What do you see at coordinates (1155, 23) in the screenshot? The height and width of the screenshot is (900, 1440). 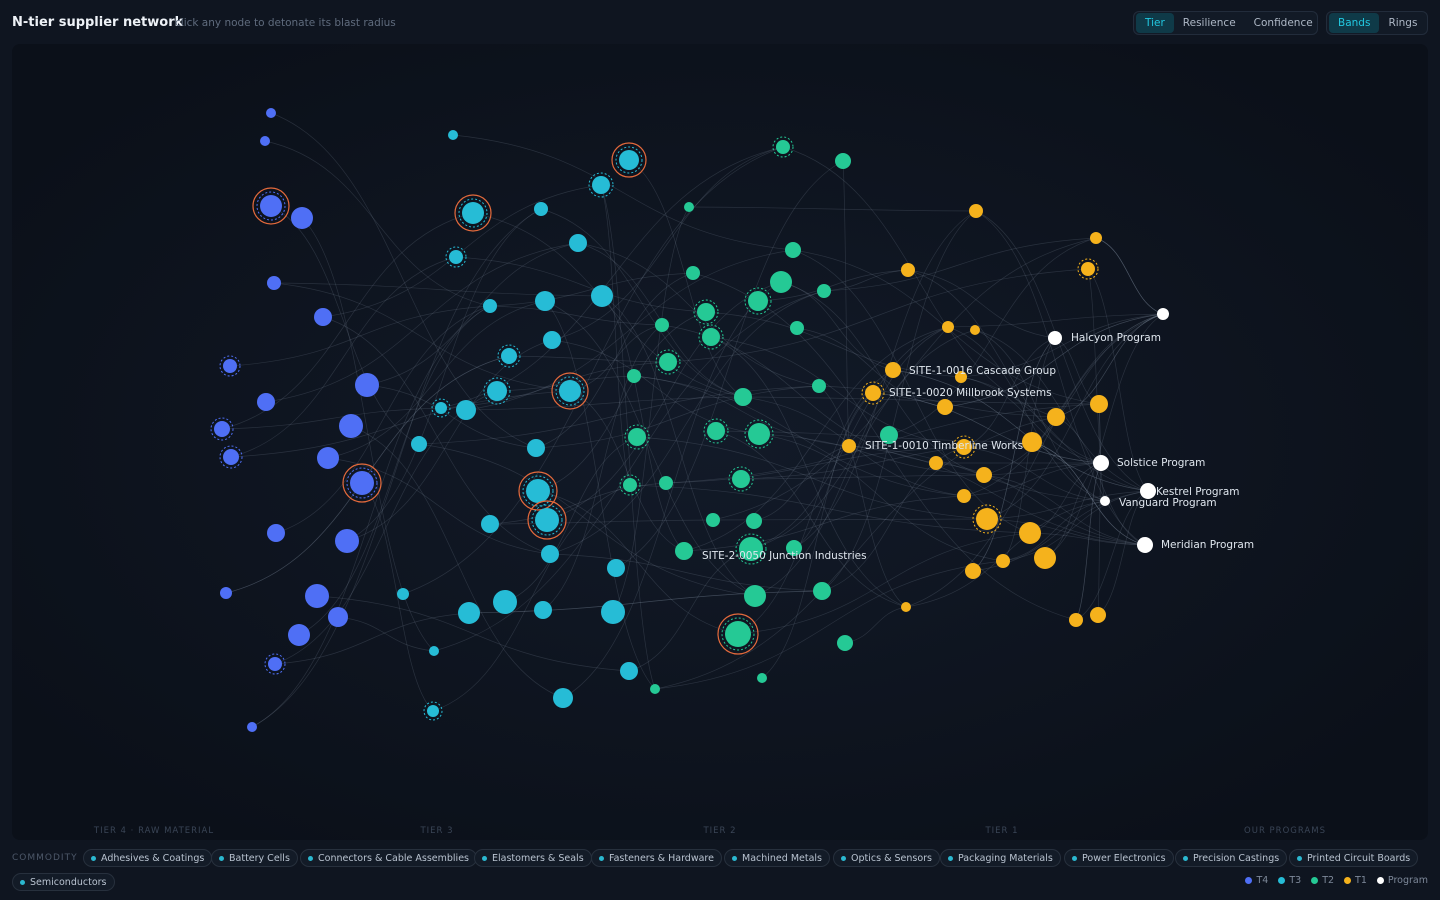 I see `color-mode-tier-button: Tier` at bounding box center [1155, 23].